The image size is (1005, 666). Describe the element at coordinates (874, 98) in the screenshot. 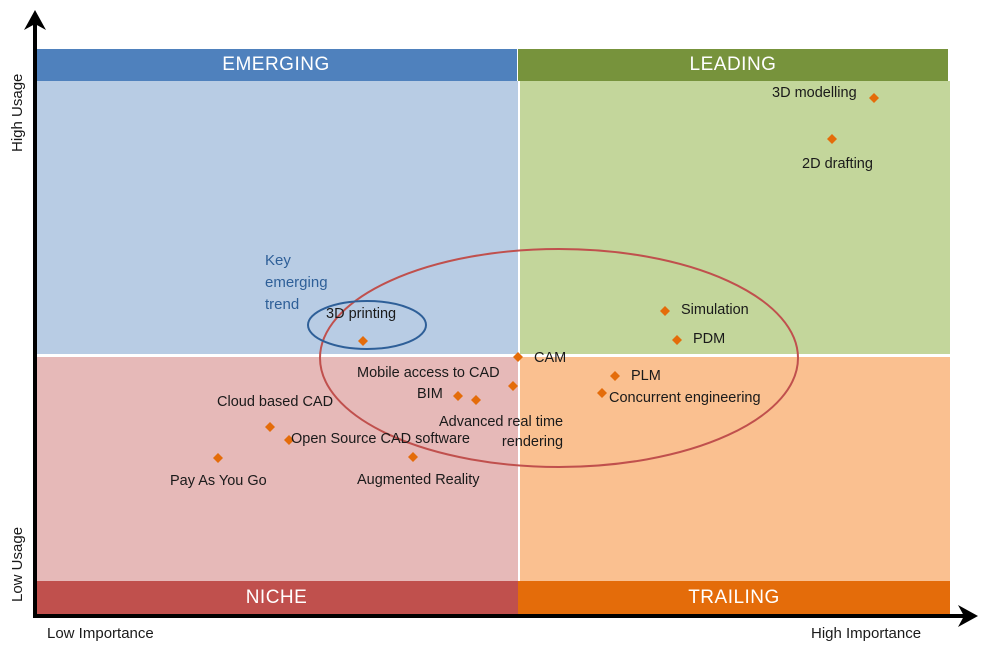

I see `marker-3d-modelling` at that location.